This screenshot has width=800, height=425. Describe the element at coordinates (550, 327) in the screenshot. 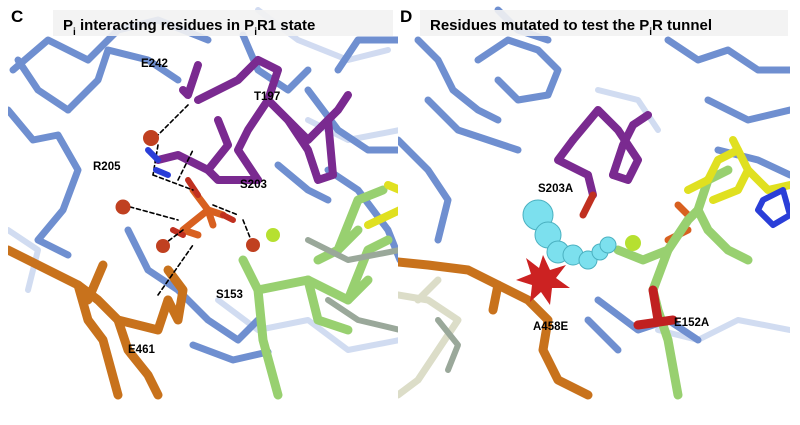

I see `label-a458e: A458E` at that location.